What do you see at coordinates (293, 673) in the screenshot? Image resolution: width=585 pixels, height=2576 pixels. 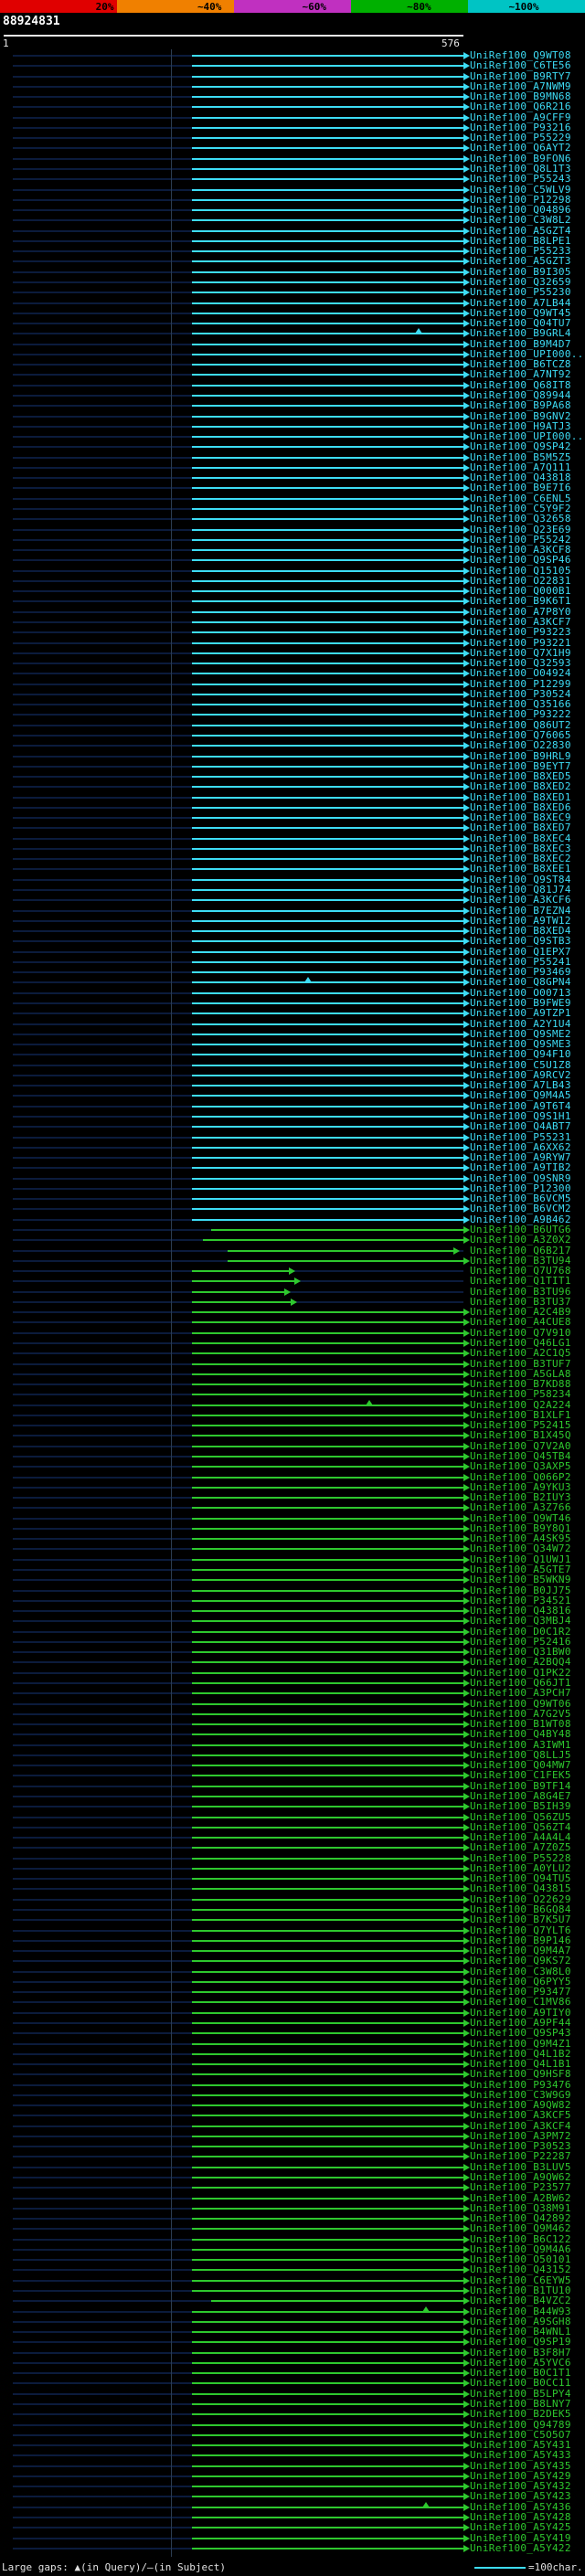 I see `alignment-row: UniRef100_O04924` at bounding box center [293, 673].